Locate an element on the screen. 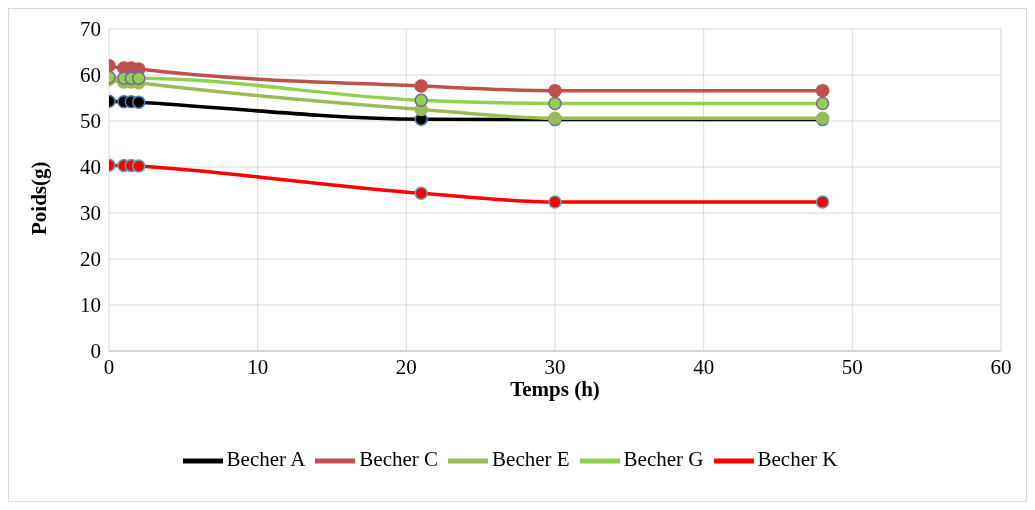  legend-label: Becher E is located at coordinates (531, 458).